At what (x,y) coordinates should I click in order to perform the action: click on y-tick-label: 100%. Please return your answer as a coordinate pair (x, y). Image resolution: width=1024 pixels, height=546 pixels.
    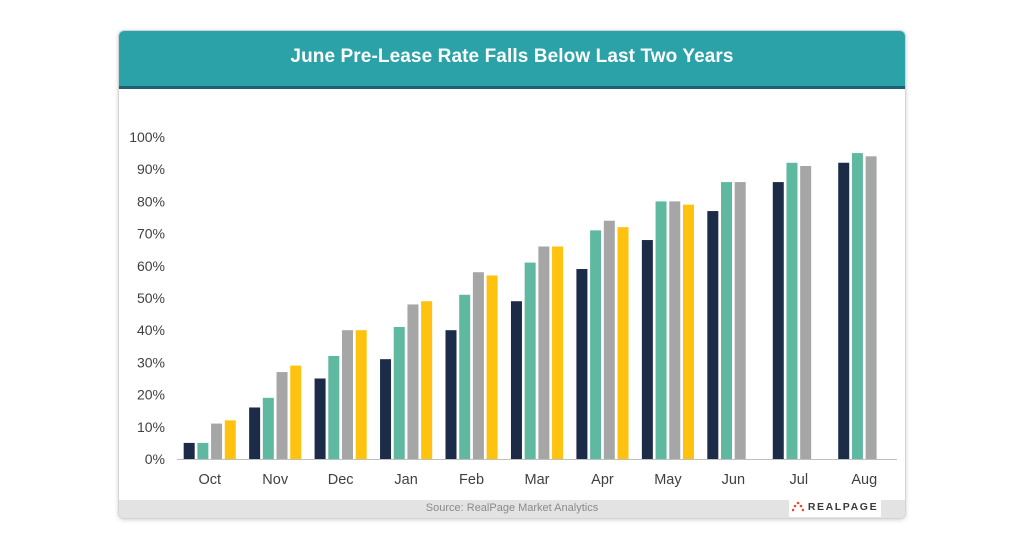
    Looking at the image, I should click on (147, 137).